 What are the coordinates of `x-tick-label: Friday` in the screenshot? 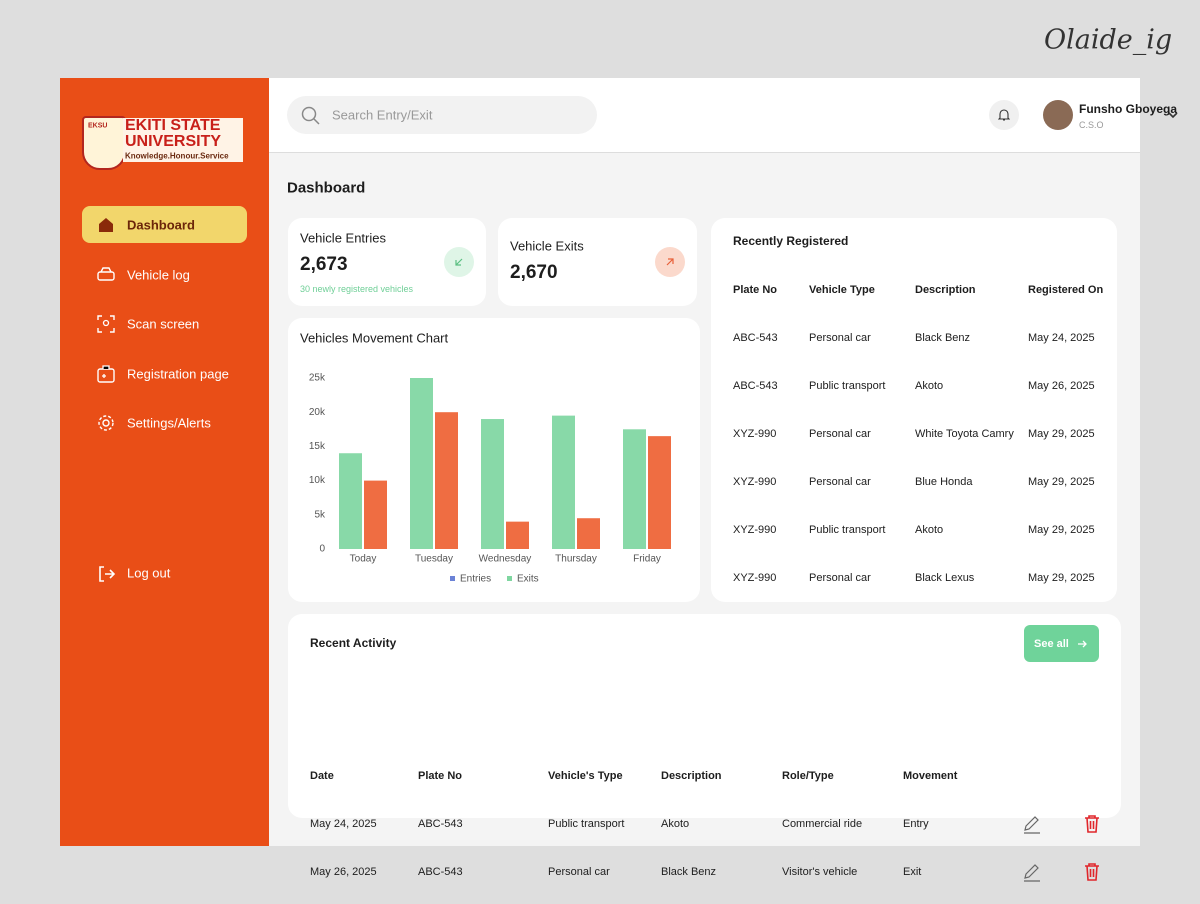 It's located at (647, 559).